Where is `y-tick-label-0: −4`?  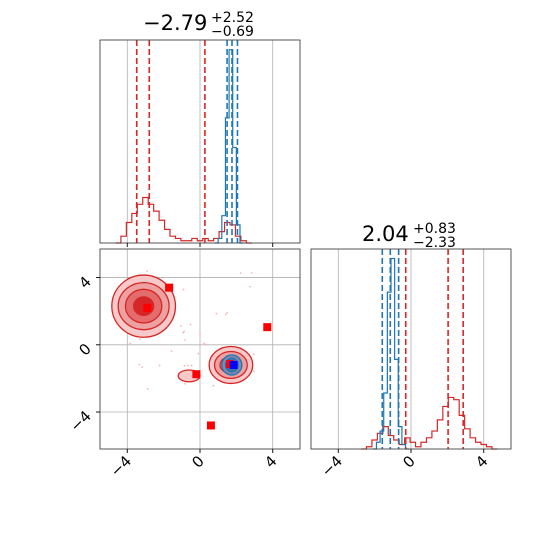
y-tick-label-0: −4 is located at coordinates (80, 421).